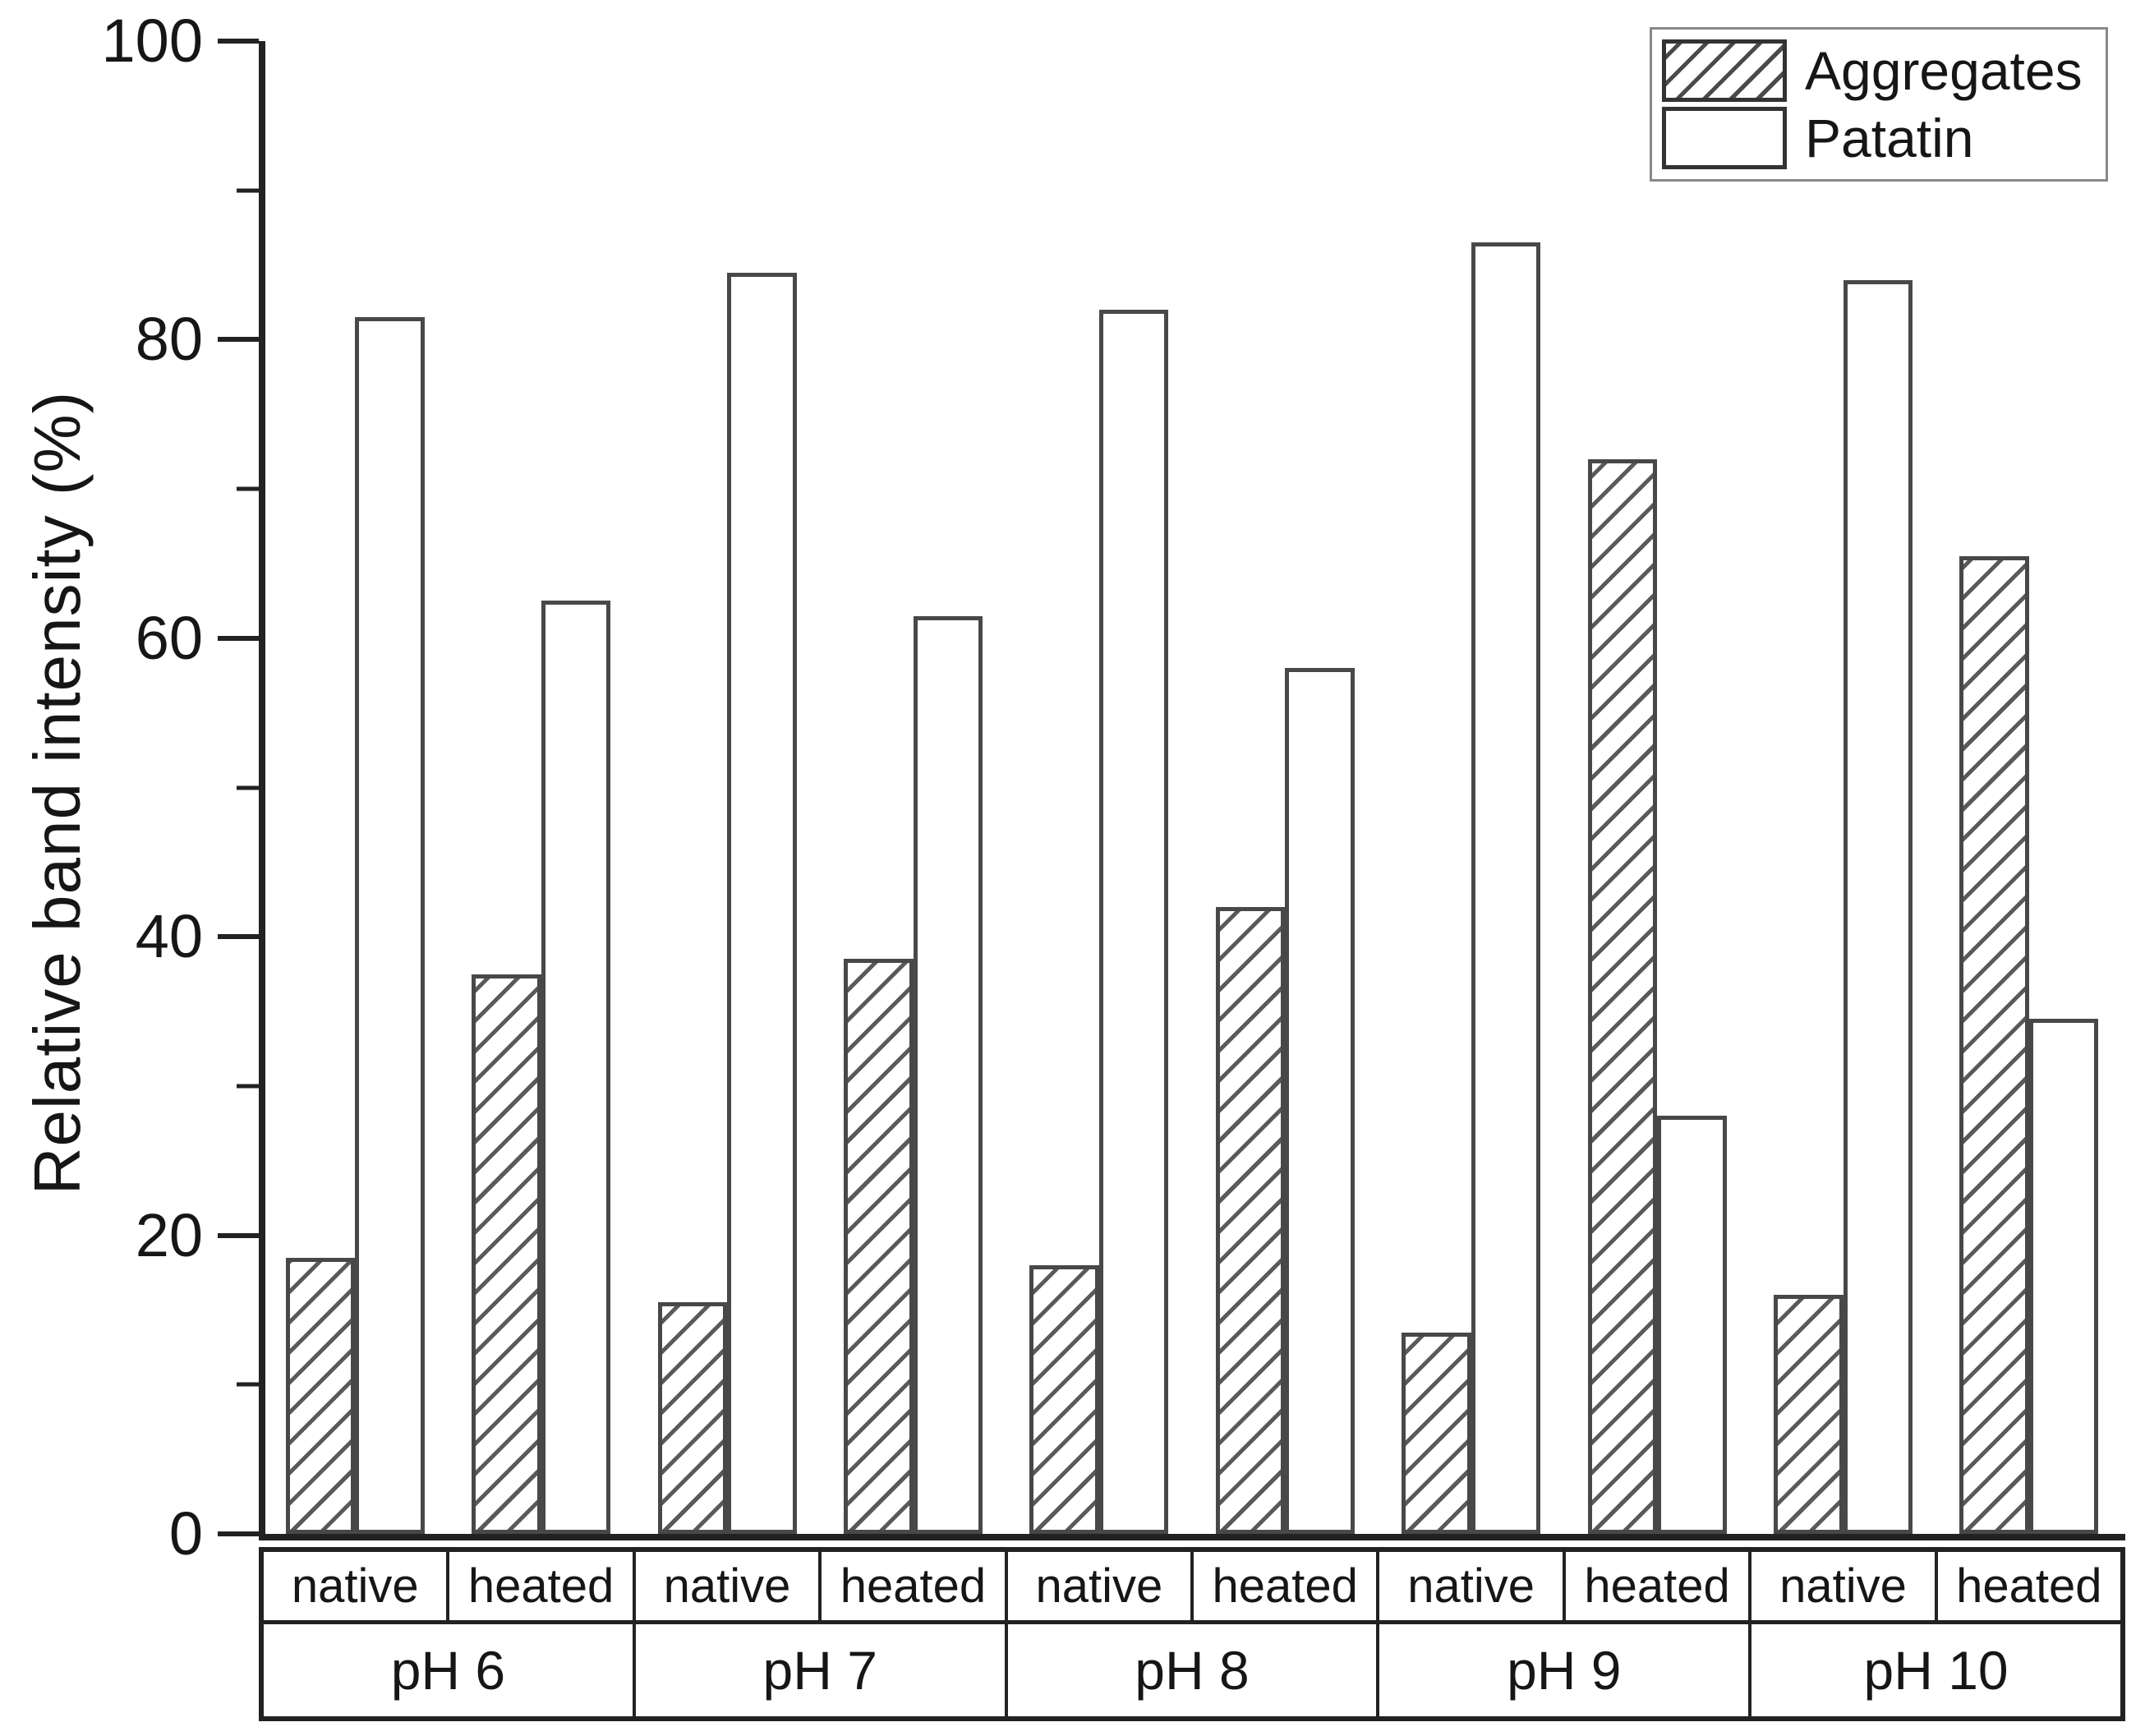 The width and height of the screenshot is (2145, 1736). Describe the element at coordinates (152, 41) in the screenshot. I see `y-tick-label: 100` at that location.